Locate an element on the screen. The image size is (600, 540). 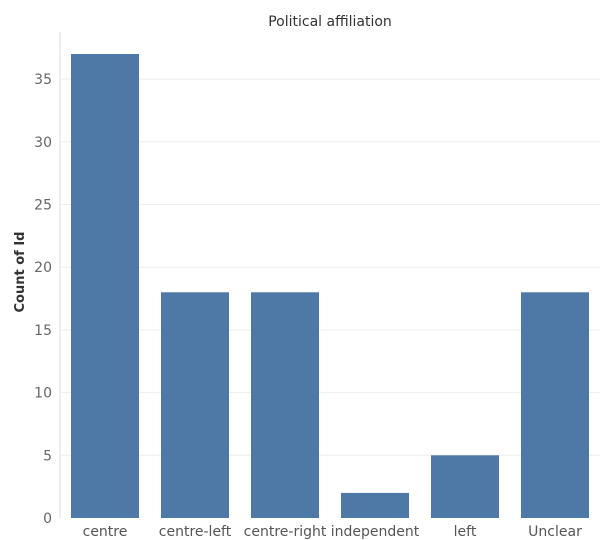
y-tick-labels: 0 5 10 15 20 25 30 35 is located at coordinates (43, 299).